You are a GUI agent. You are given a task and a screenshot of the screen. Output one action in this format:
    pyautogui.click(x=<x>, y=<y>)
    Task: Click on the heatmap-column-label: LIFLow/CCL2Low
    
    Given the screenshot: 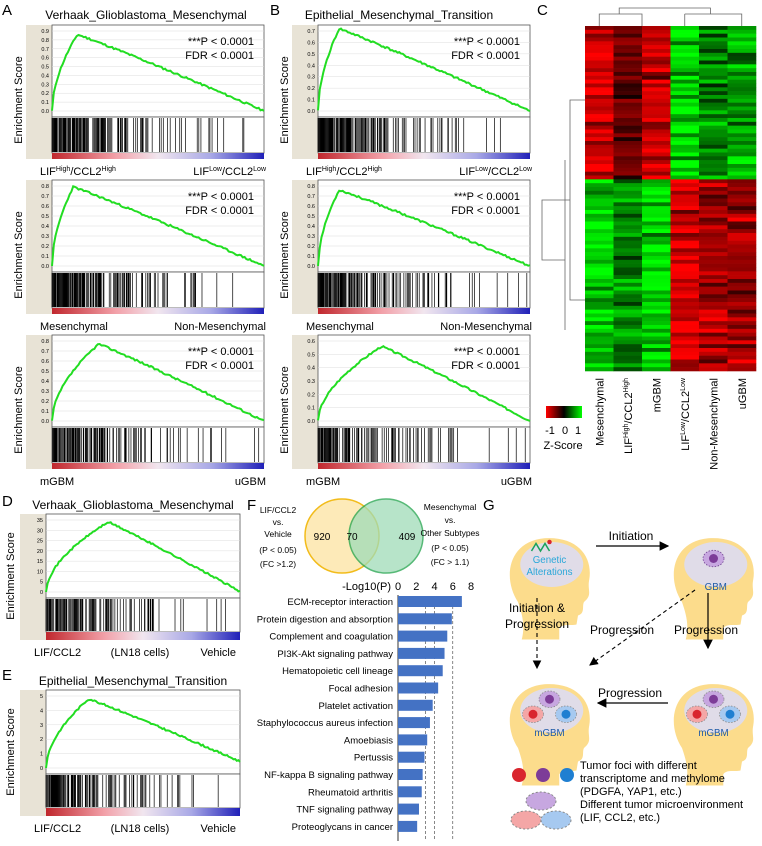 What is the action you would take?
    pyautogui.click(x=686, y=414)
    